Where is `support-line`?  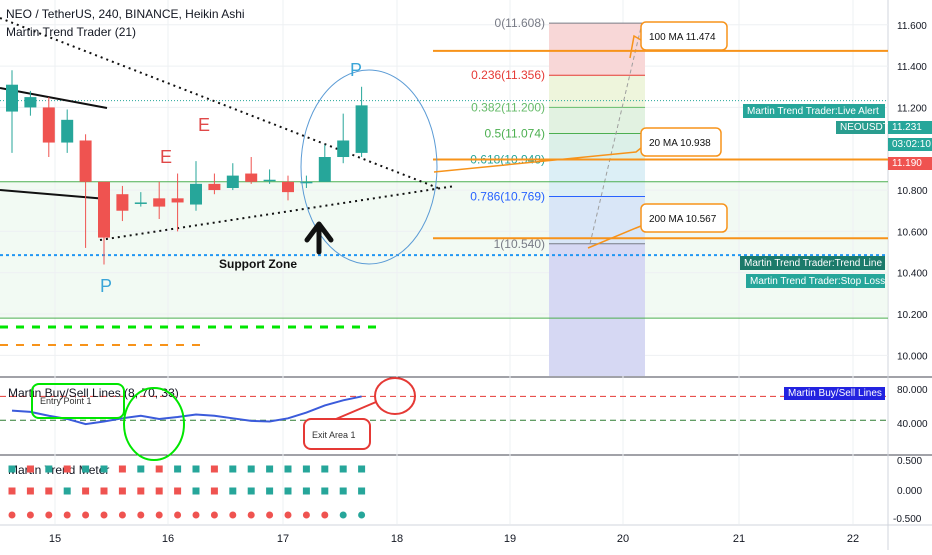
support-line is located at coordinates (54, 194).